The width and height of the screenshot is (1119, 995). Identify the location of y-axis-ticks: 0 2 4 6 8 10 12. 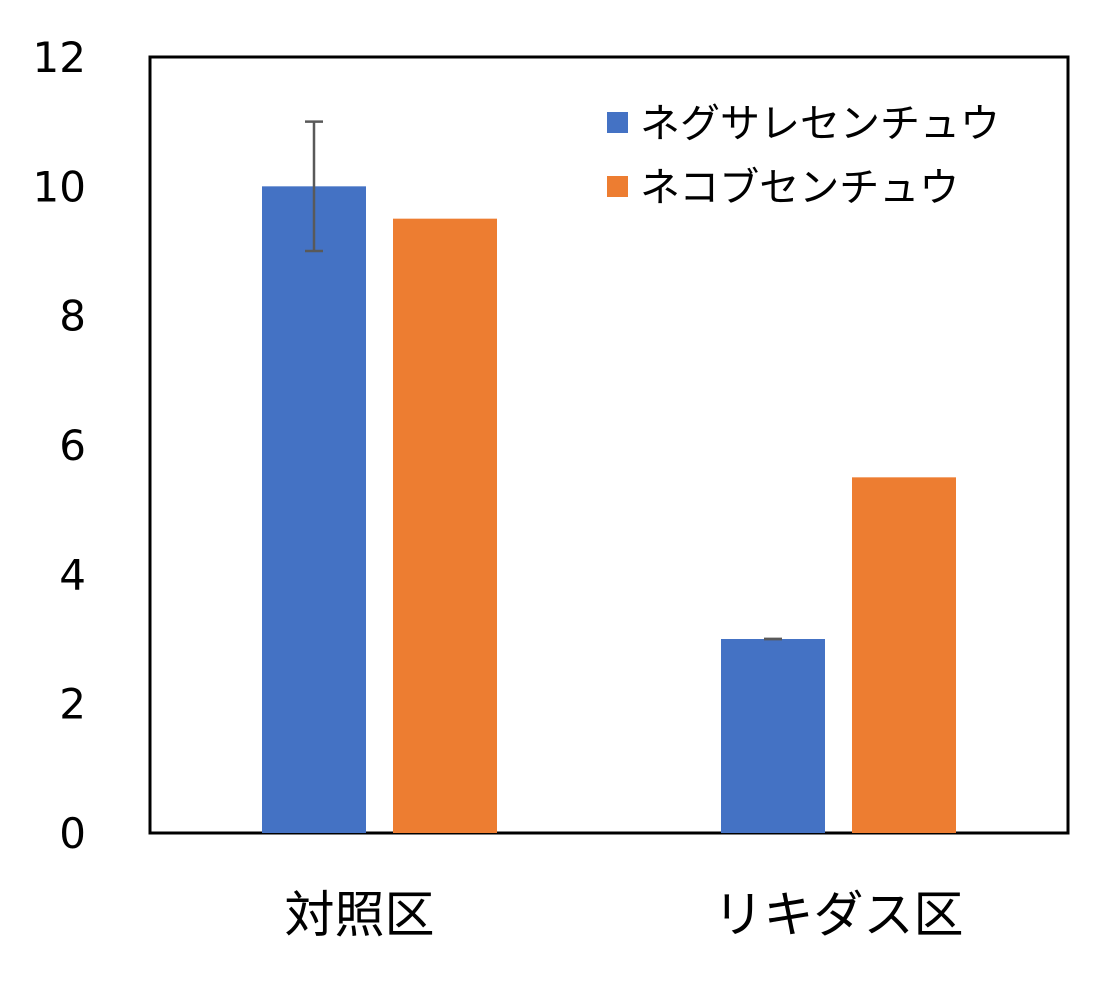
(59, 445).